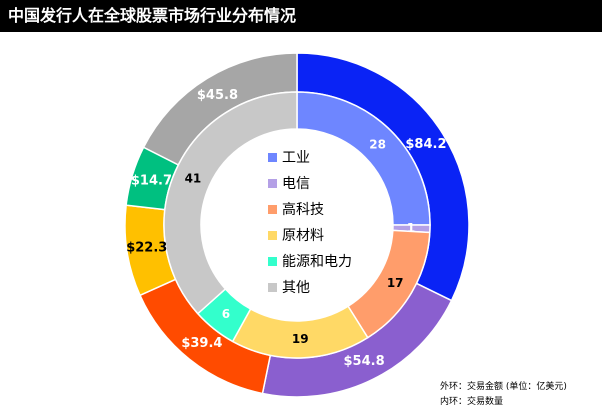 This screenshot has height=418, width=602. What do you see at coordinates (146, 248) in the screenshot?
I see `outer-label-4: $22.3` at bounding box center [146, 248].